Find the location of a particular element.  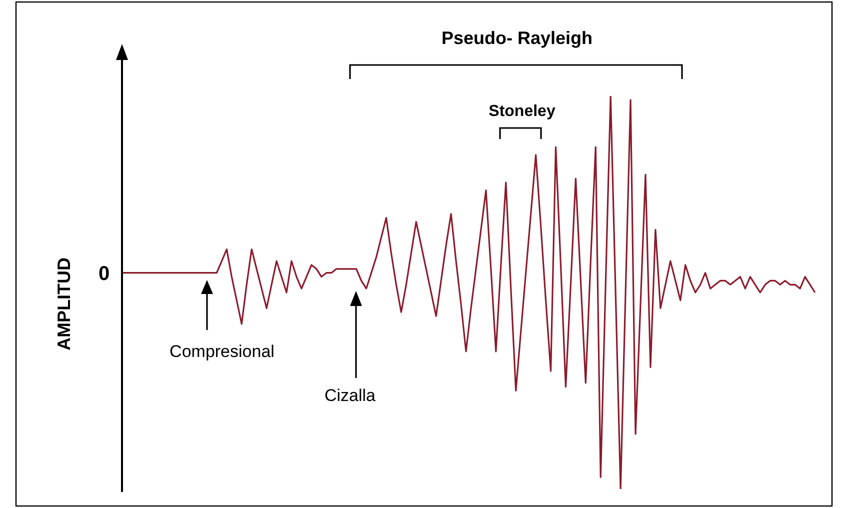

annotation: Cizalla is located at coordinates (350, 395).